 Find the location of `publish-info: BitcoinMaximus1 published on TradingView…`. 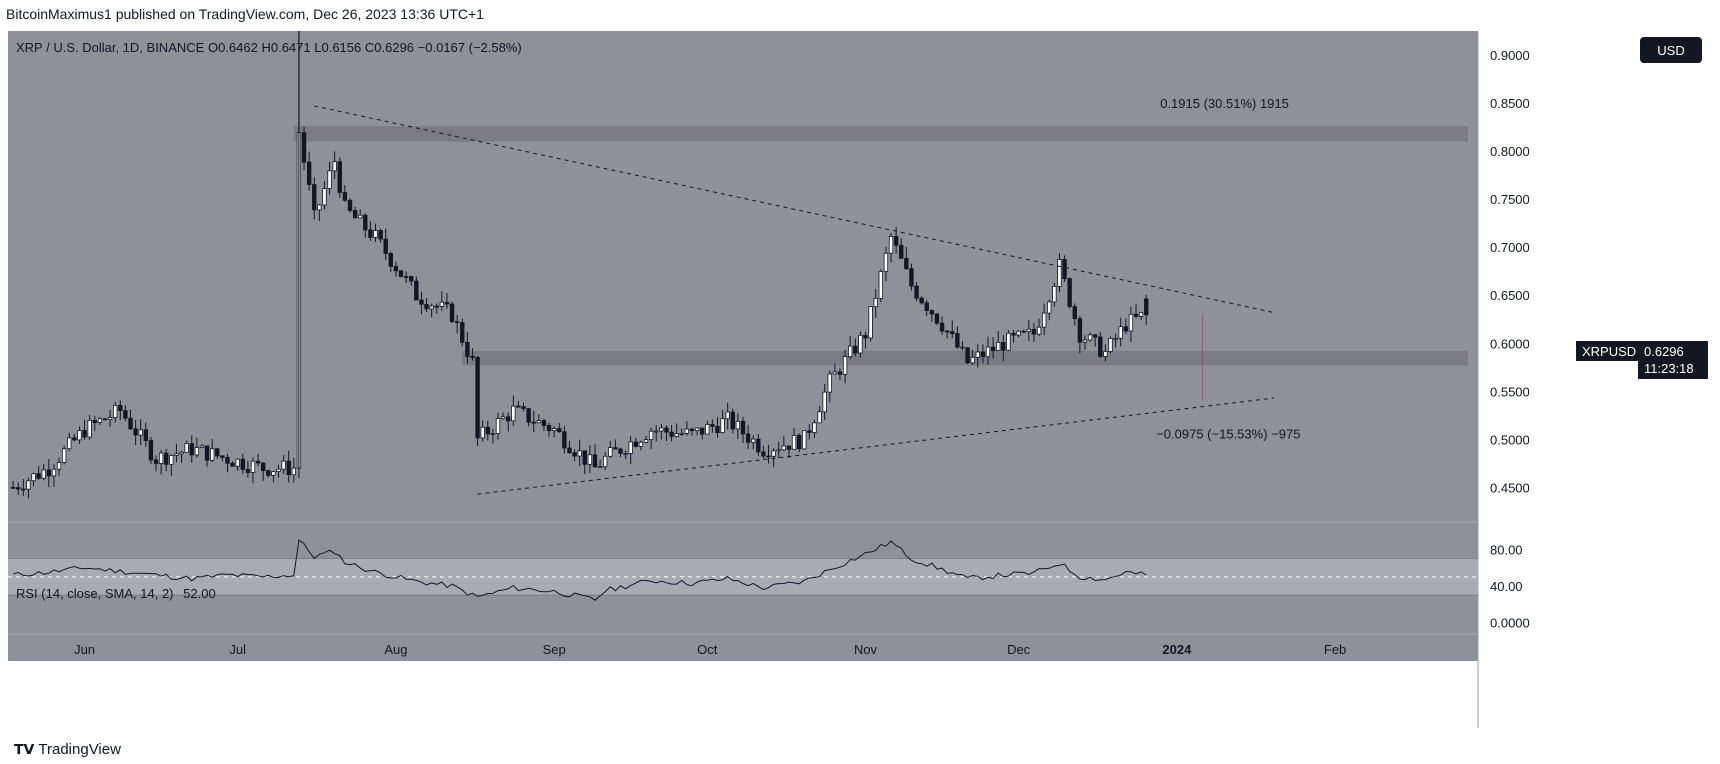

publish-info: BitcoinMaximus1 published on TradingView… is located at coordinates (245, 14).